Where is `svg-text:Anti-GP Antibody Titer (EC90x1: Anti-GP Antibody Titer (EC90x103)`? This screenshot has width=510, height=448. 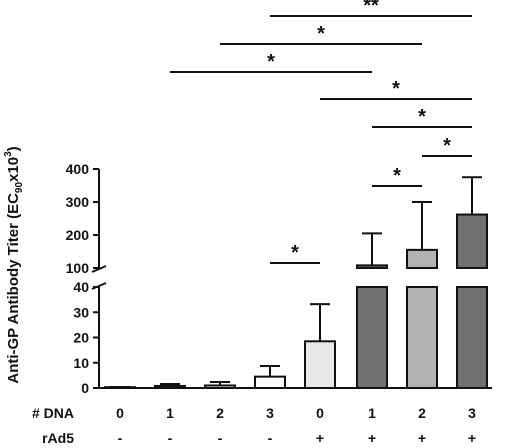 svg-text:Anti-GP Antibody Titer (EC90x1: Anti-GP Antibody Titer (EC90x103) is located at coordinates (14, 264).